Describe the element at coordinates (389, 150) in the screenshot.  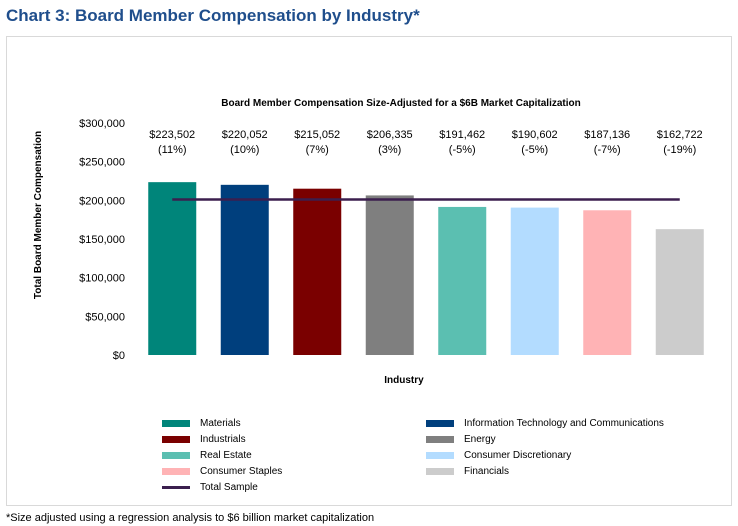
I see `bar-percent-label: (3%)` at that location.